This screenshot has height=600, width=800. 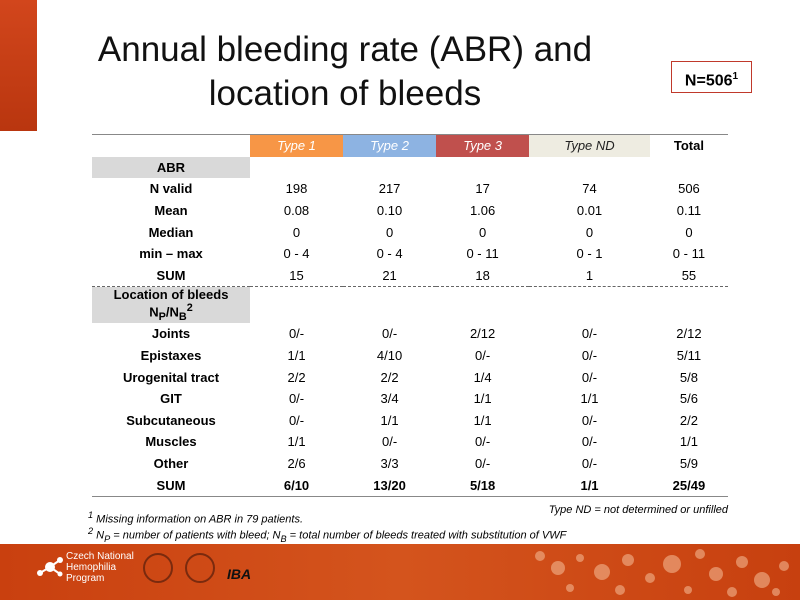 What do you see at coordinates (171, 356) in the screenshot?
I see `row-label: Epistaxes` at bounding box center [171, 356].